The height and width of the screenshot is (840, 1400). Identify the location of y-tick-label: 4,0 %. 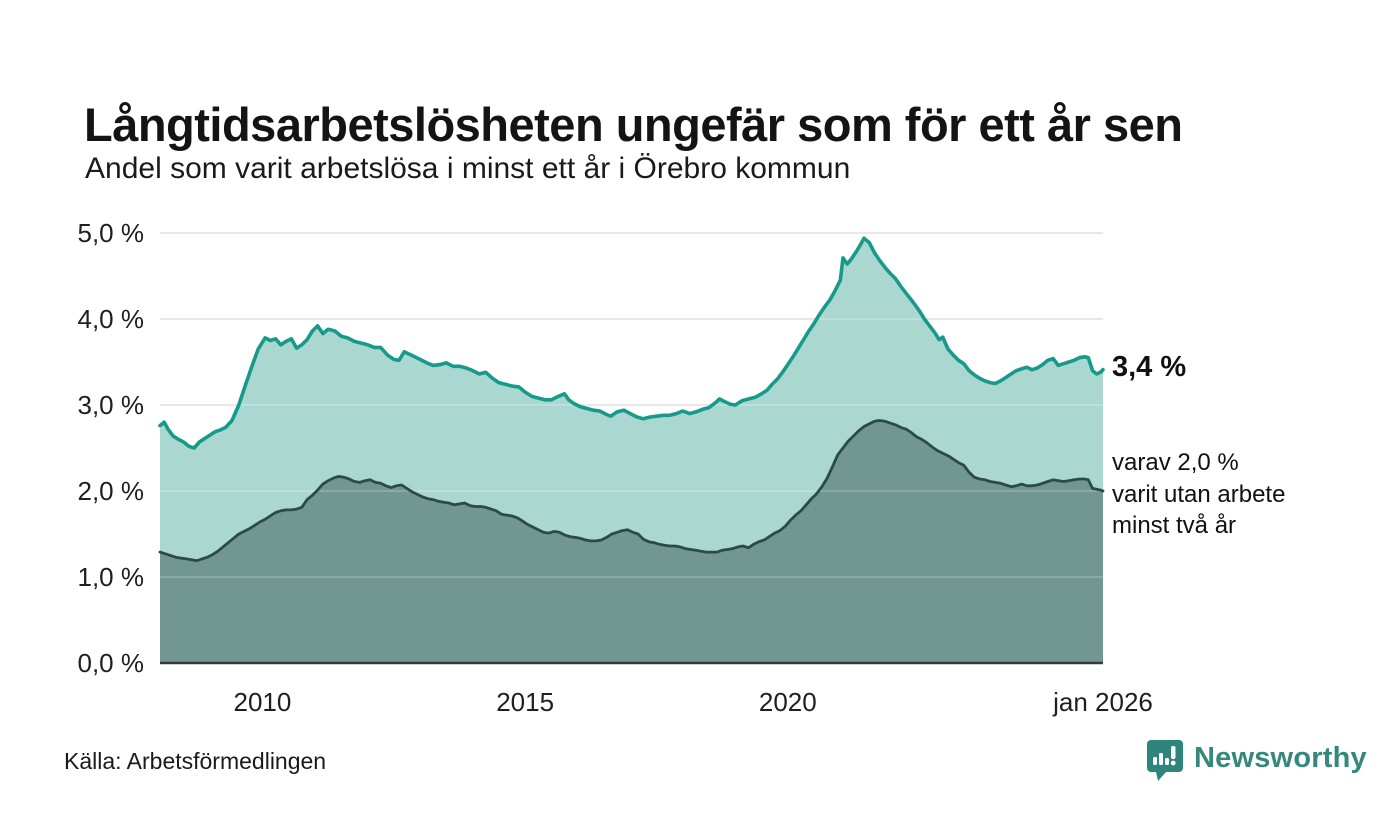
(111, 319).